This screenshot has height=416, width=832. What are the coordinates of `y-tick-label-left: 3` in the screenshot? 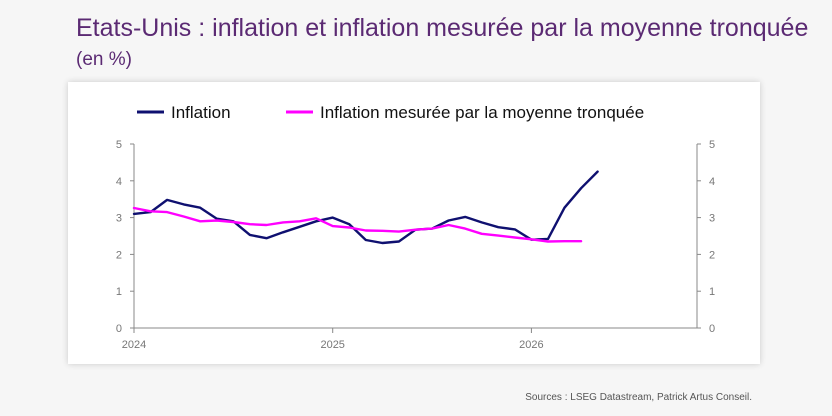 It's located at (119, 219).